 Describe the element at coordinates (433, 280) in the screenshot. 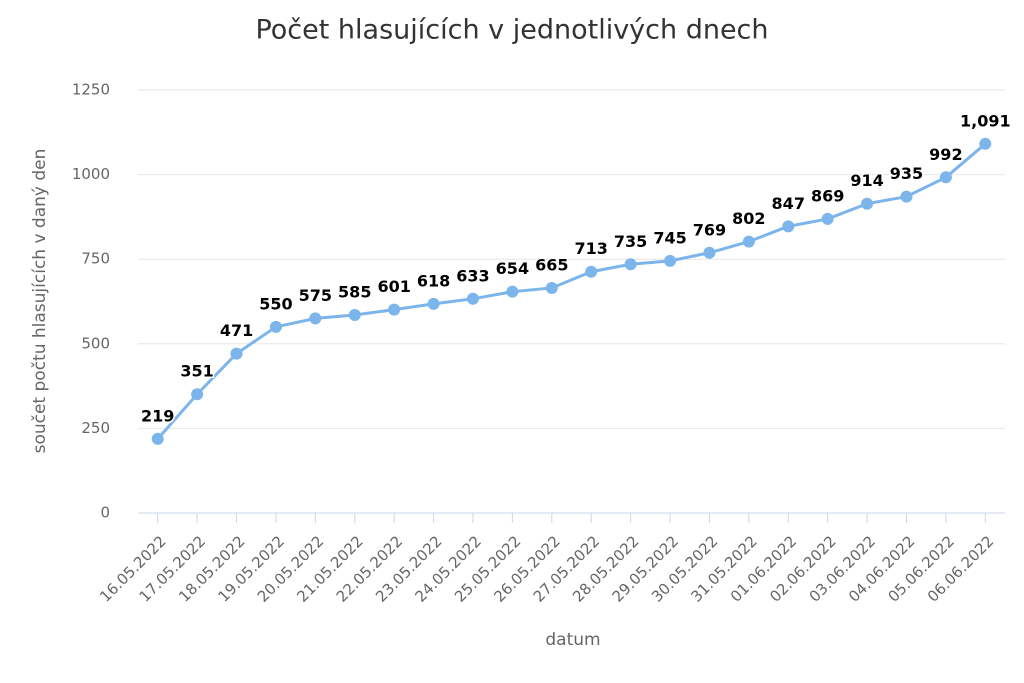

I see `data-label: 618` at that location.